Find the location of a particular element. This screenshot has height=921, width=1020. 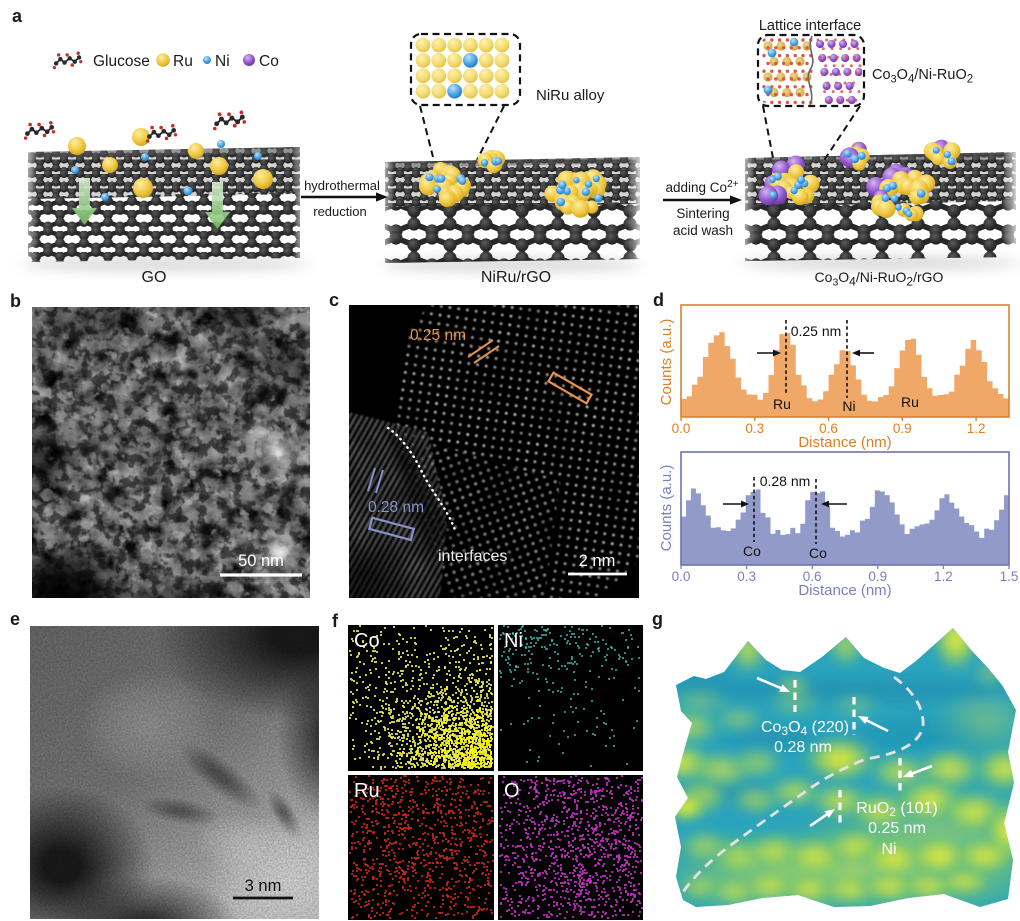

svg-text: Glucose is located at coordinates (121, 61).